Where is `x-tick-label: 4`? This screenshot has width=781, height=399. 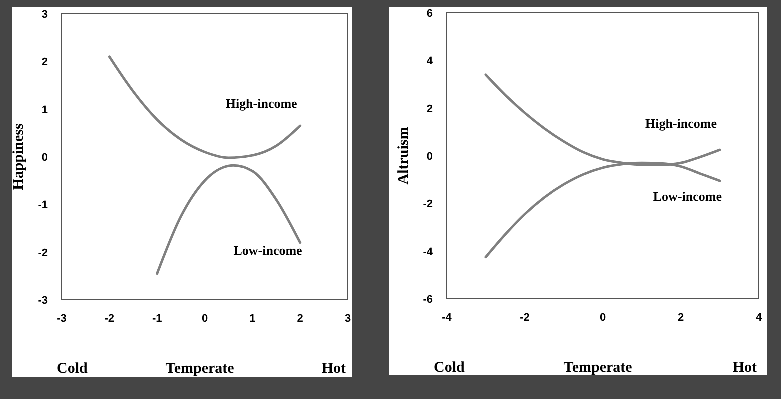 x-tick-label: 4 is located at coordinates (759, 318).